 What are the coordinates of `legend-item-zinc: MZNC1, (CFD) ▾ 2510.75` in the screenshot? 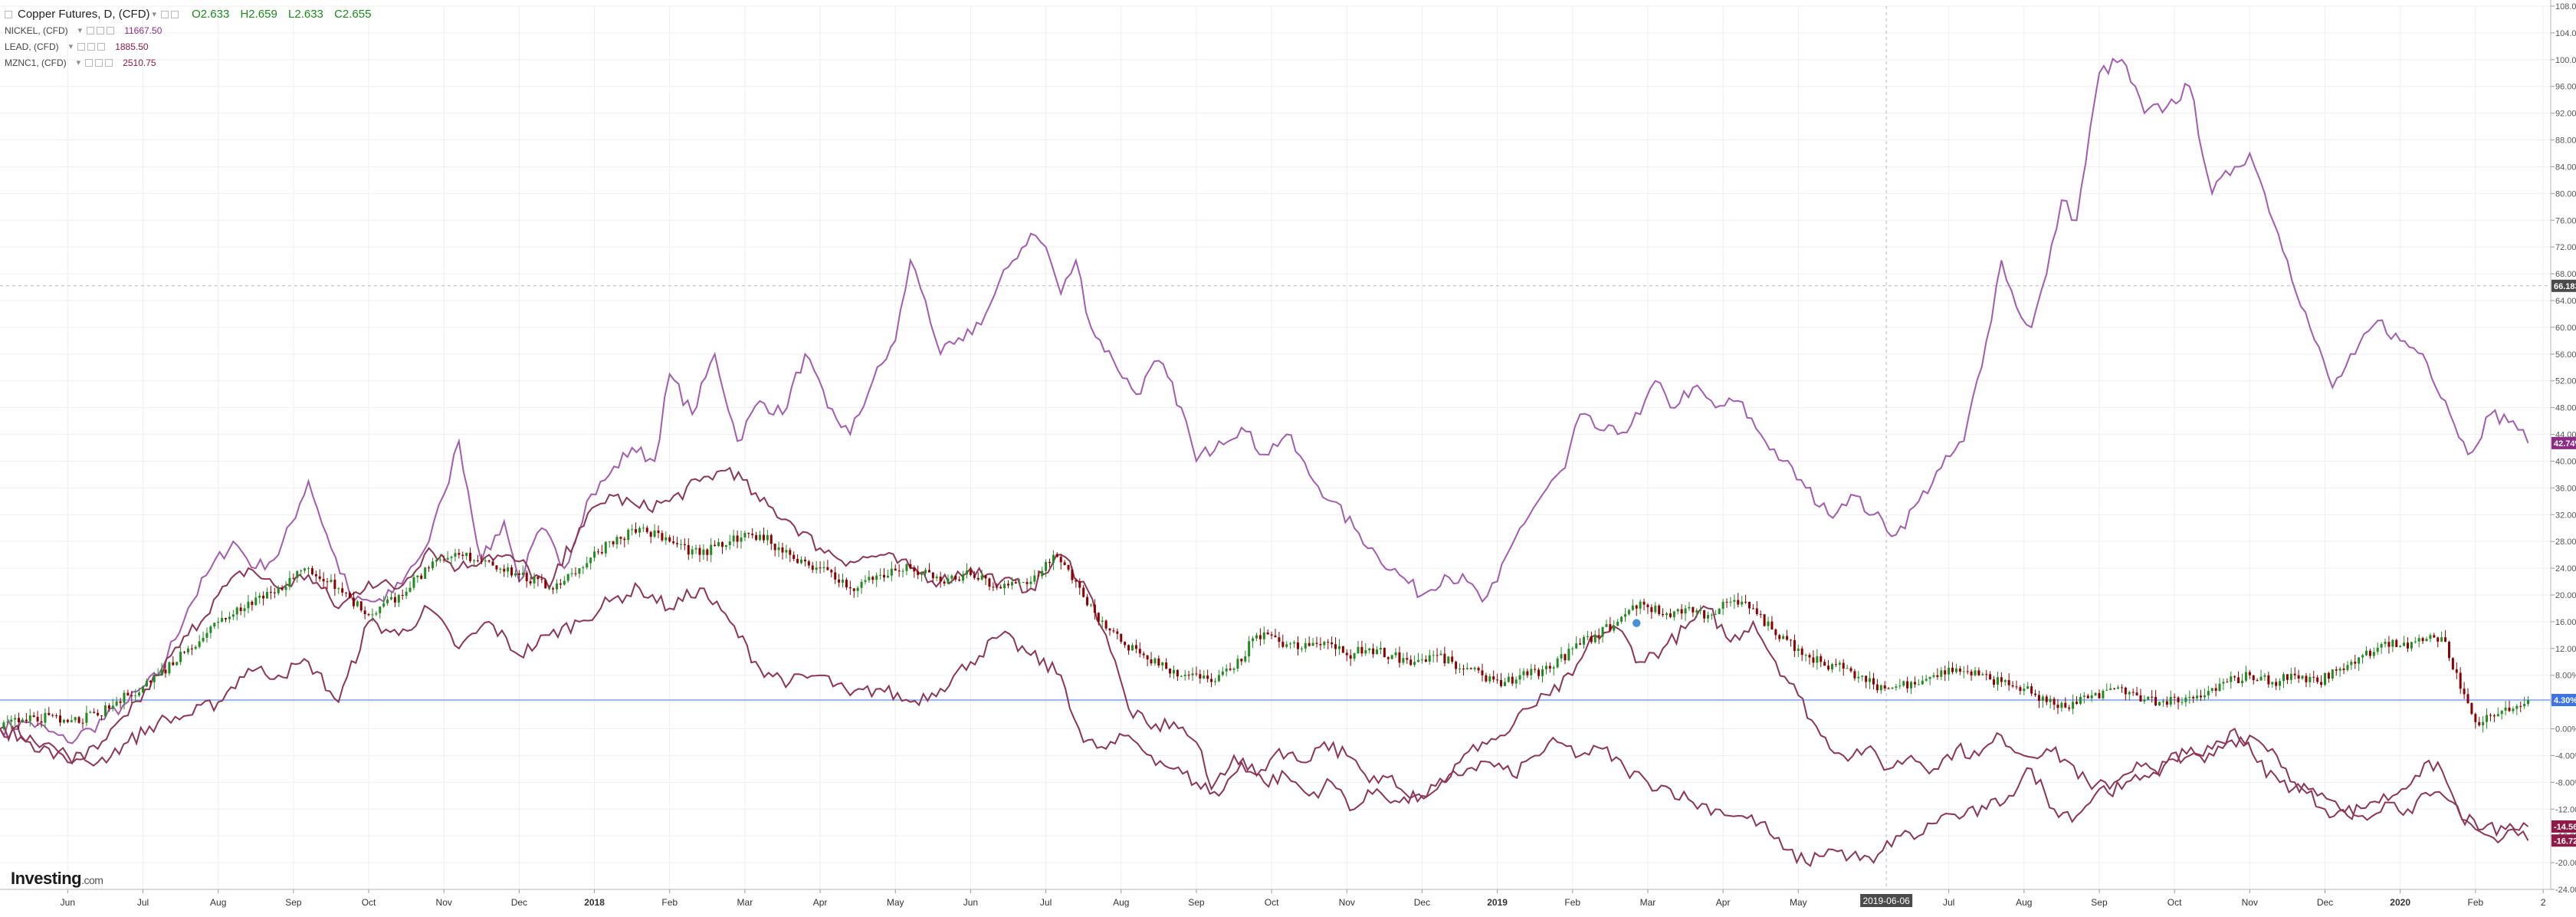 It's located at (192, 63).